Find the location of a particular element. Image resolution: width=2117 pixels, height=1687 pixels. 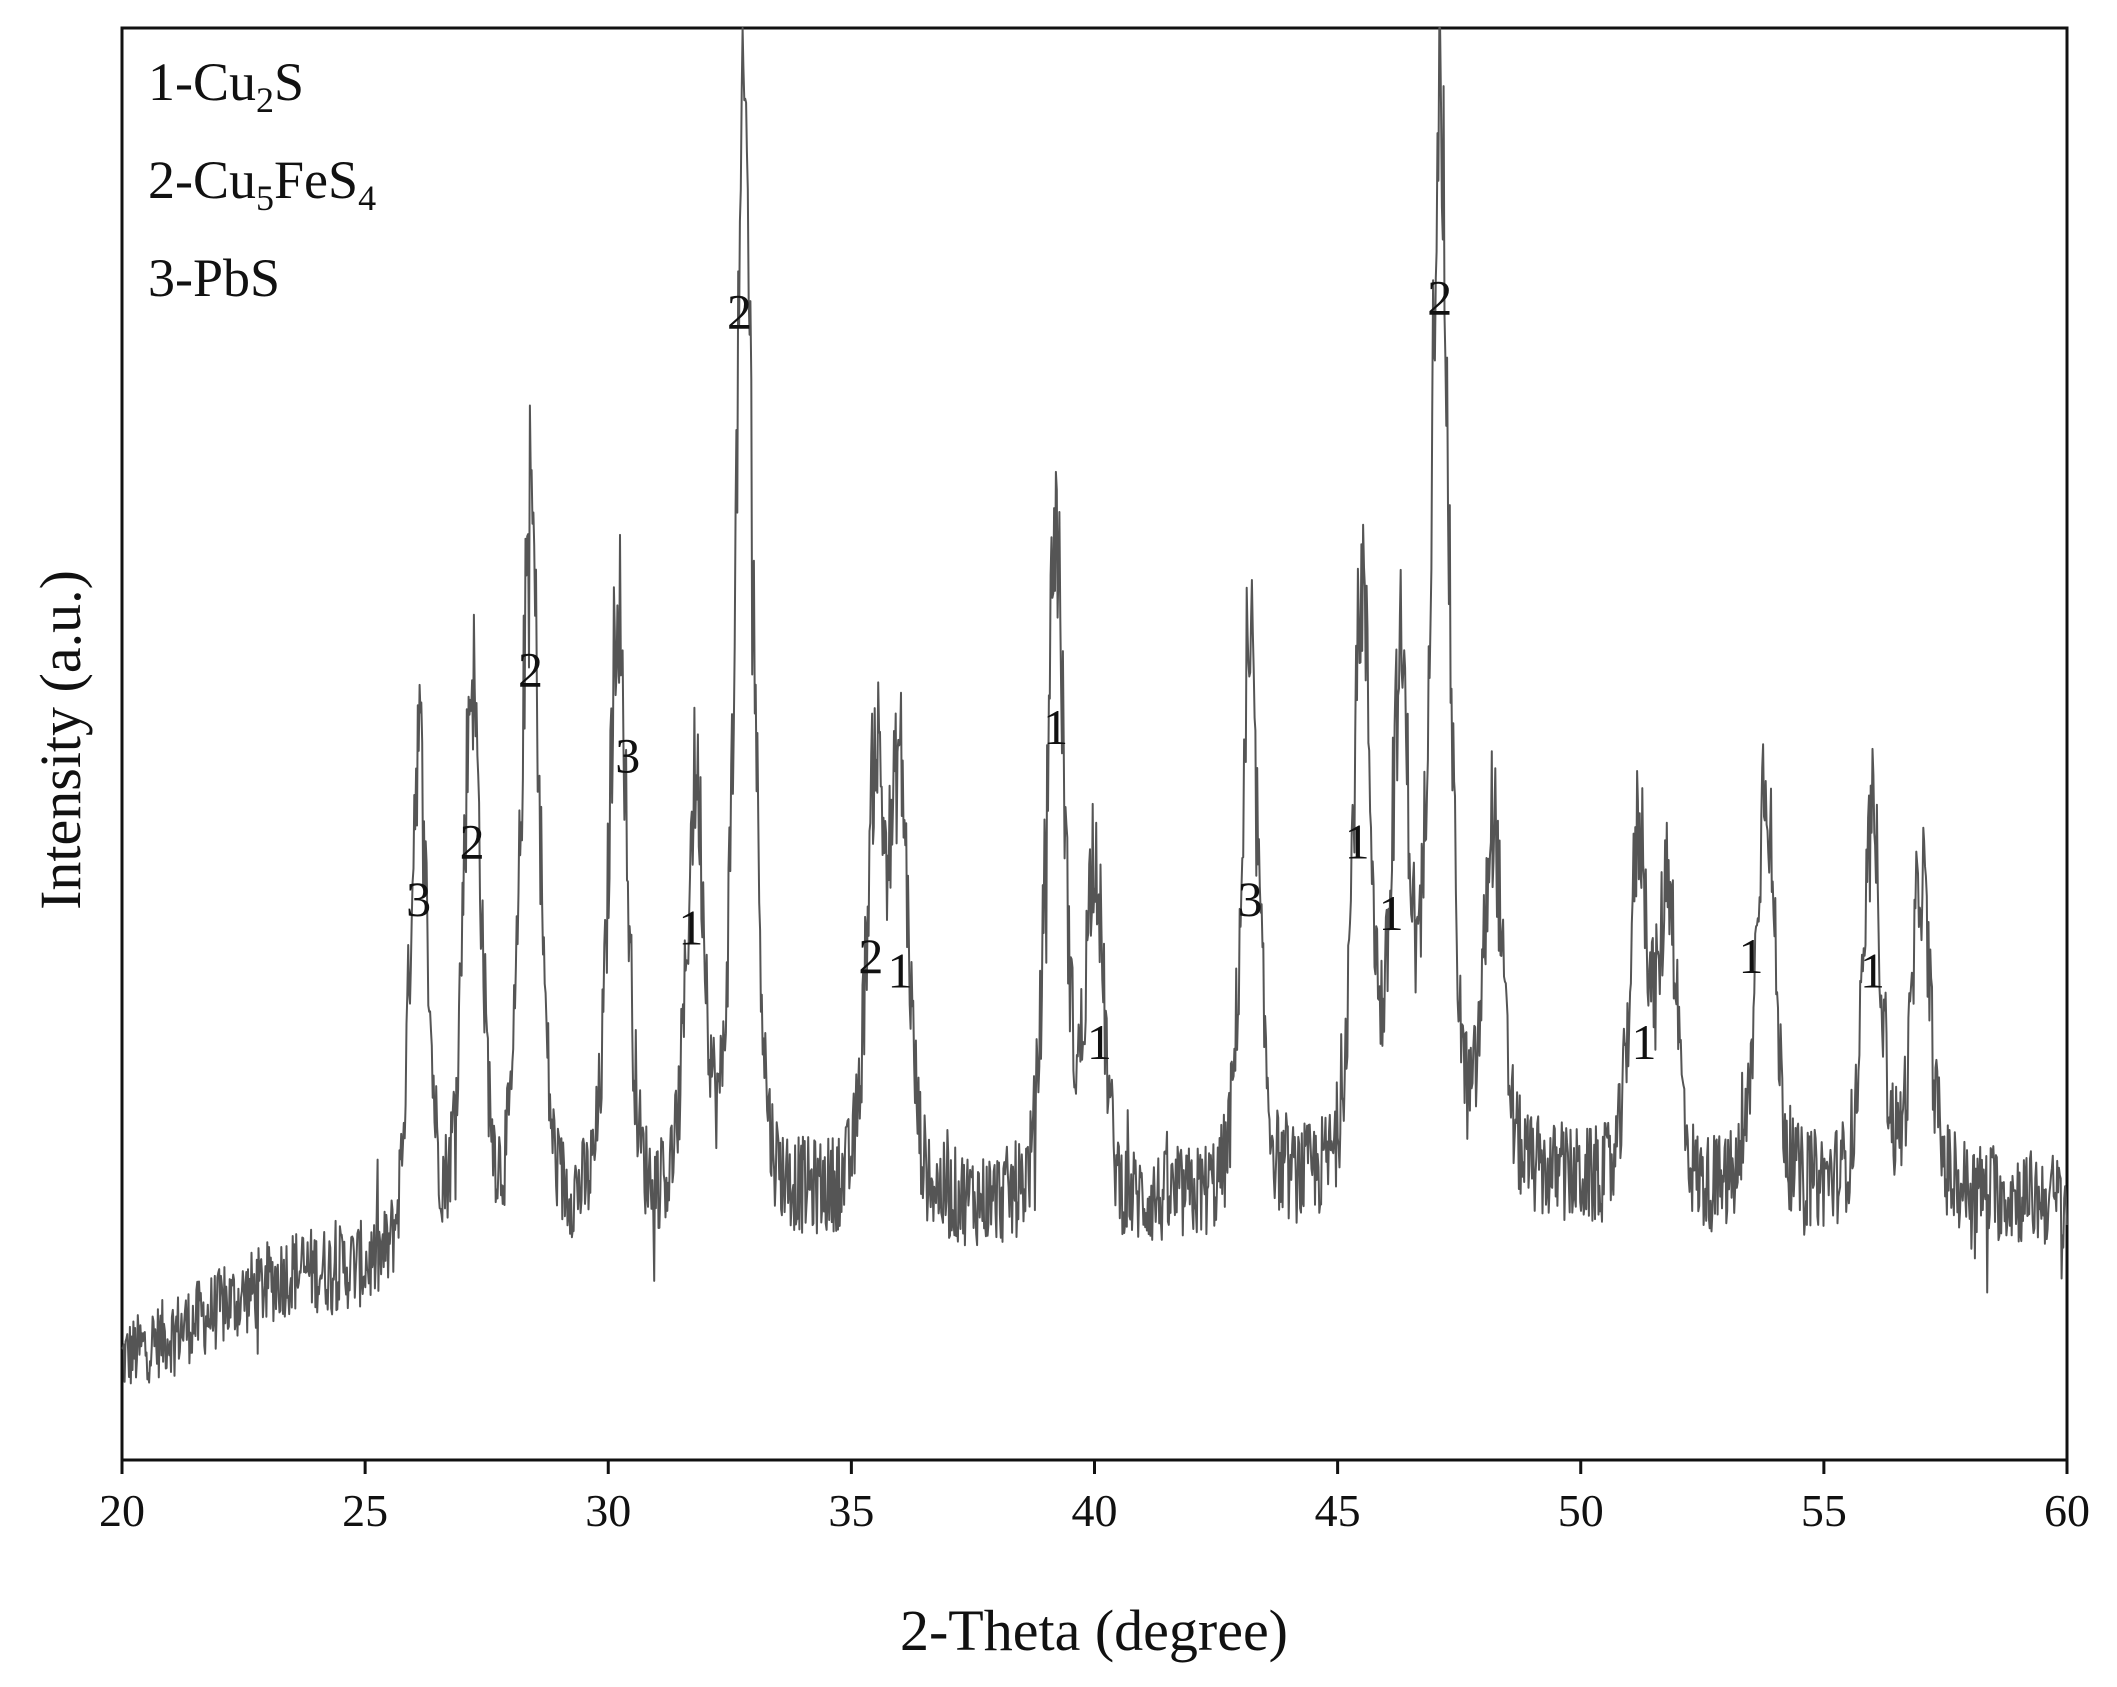

x-axis-label: 2-Theta (degree) is located at coordinates (1094, 1630).